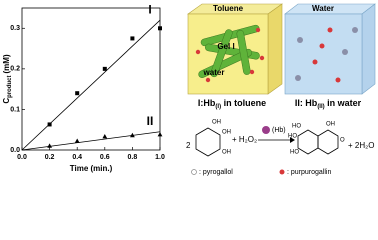 This screenshot has width=378, height=240. I want to click on hb-dots, so click(230, 55).